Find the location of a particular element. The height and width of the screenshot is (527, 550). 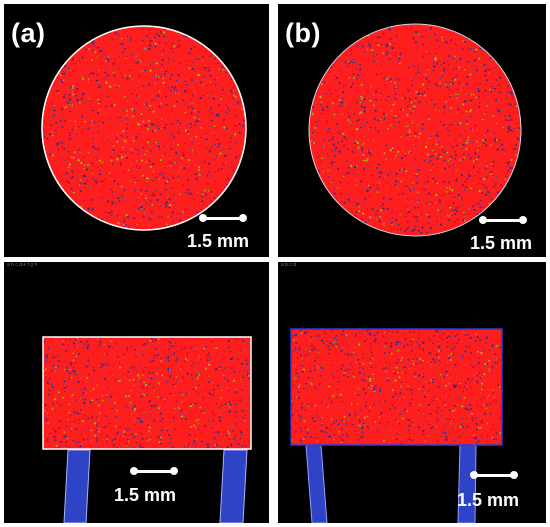

porosity-dots-a is located at coordinates (144, 128).